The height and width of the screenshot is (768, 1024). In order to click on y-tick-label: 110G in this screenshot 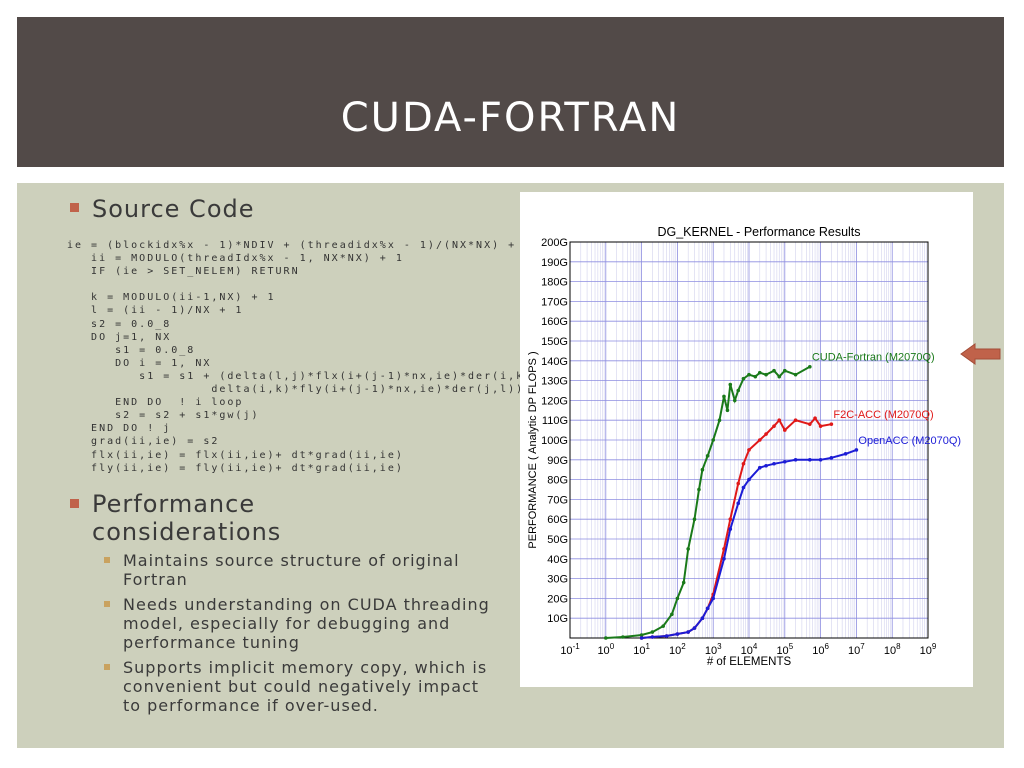, I will do `click(555, 421)`.